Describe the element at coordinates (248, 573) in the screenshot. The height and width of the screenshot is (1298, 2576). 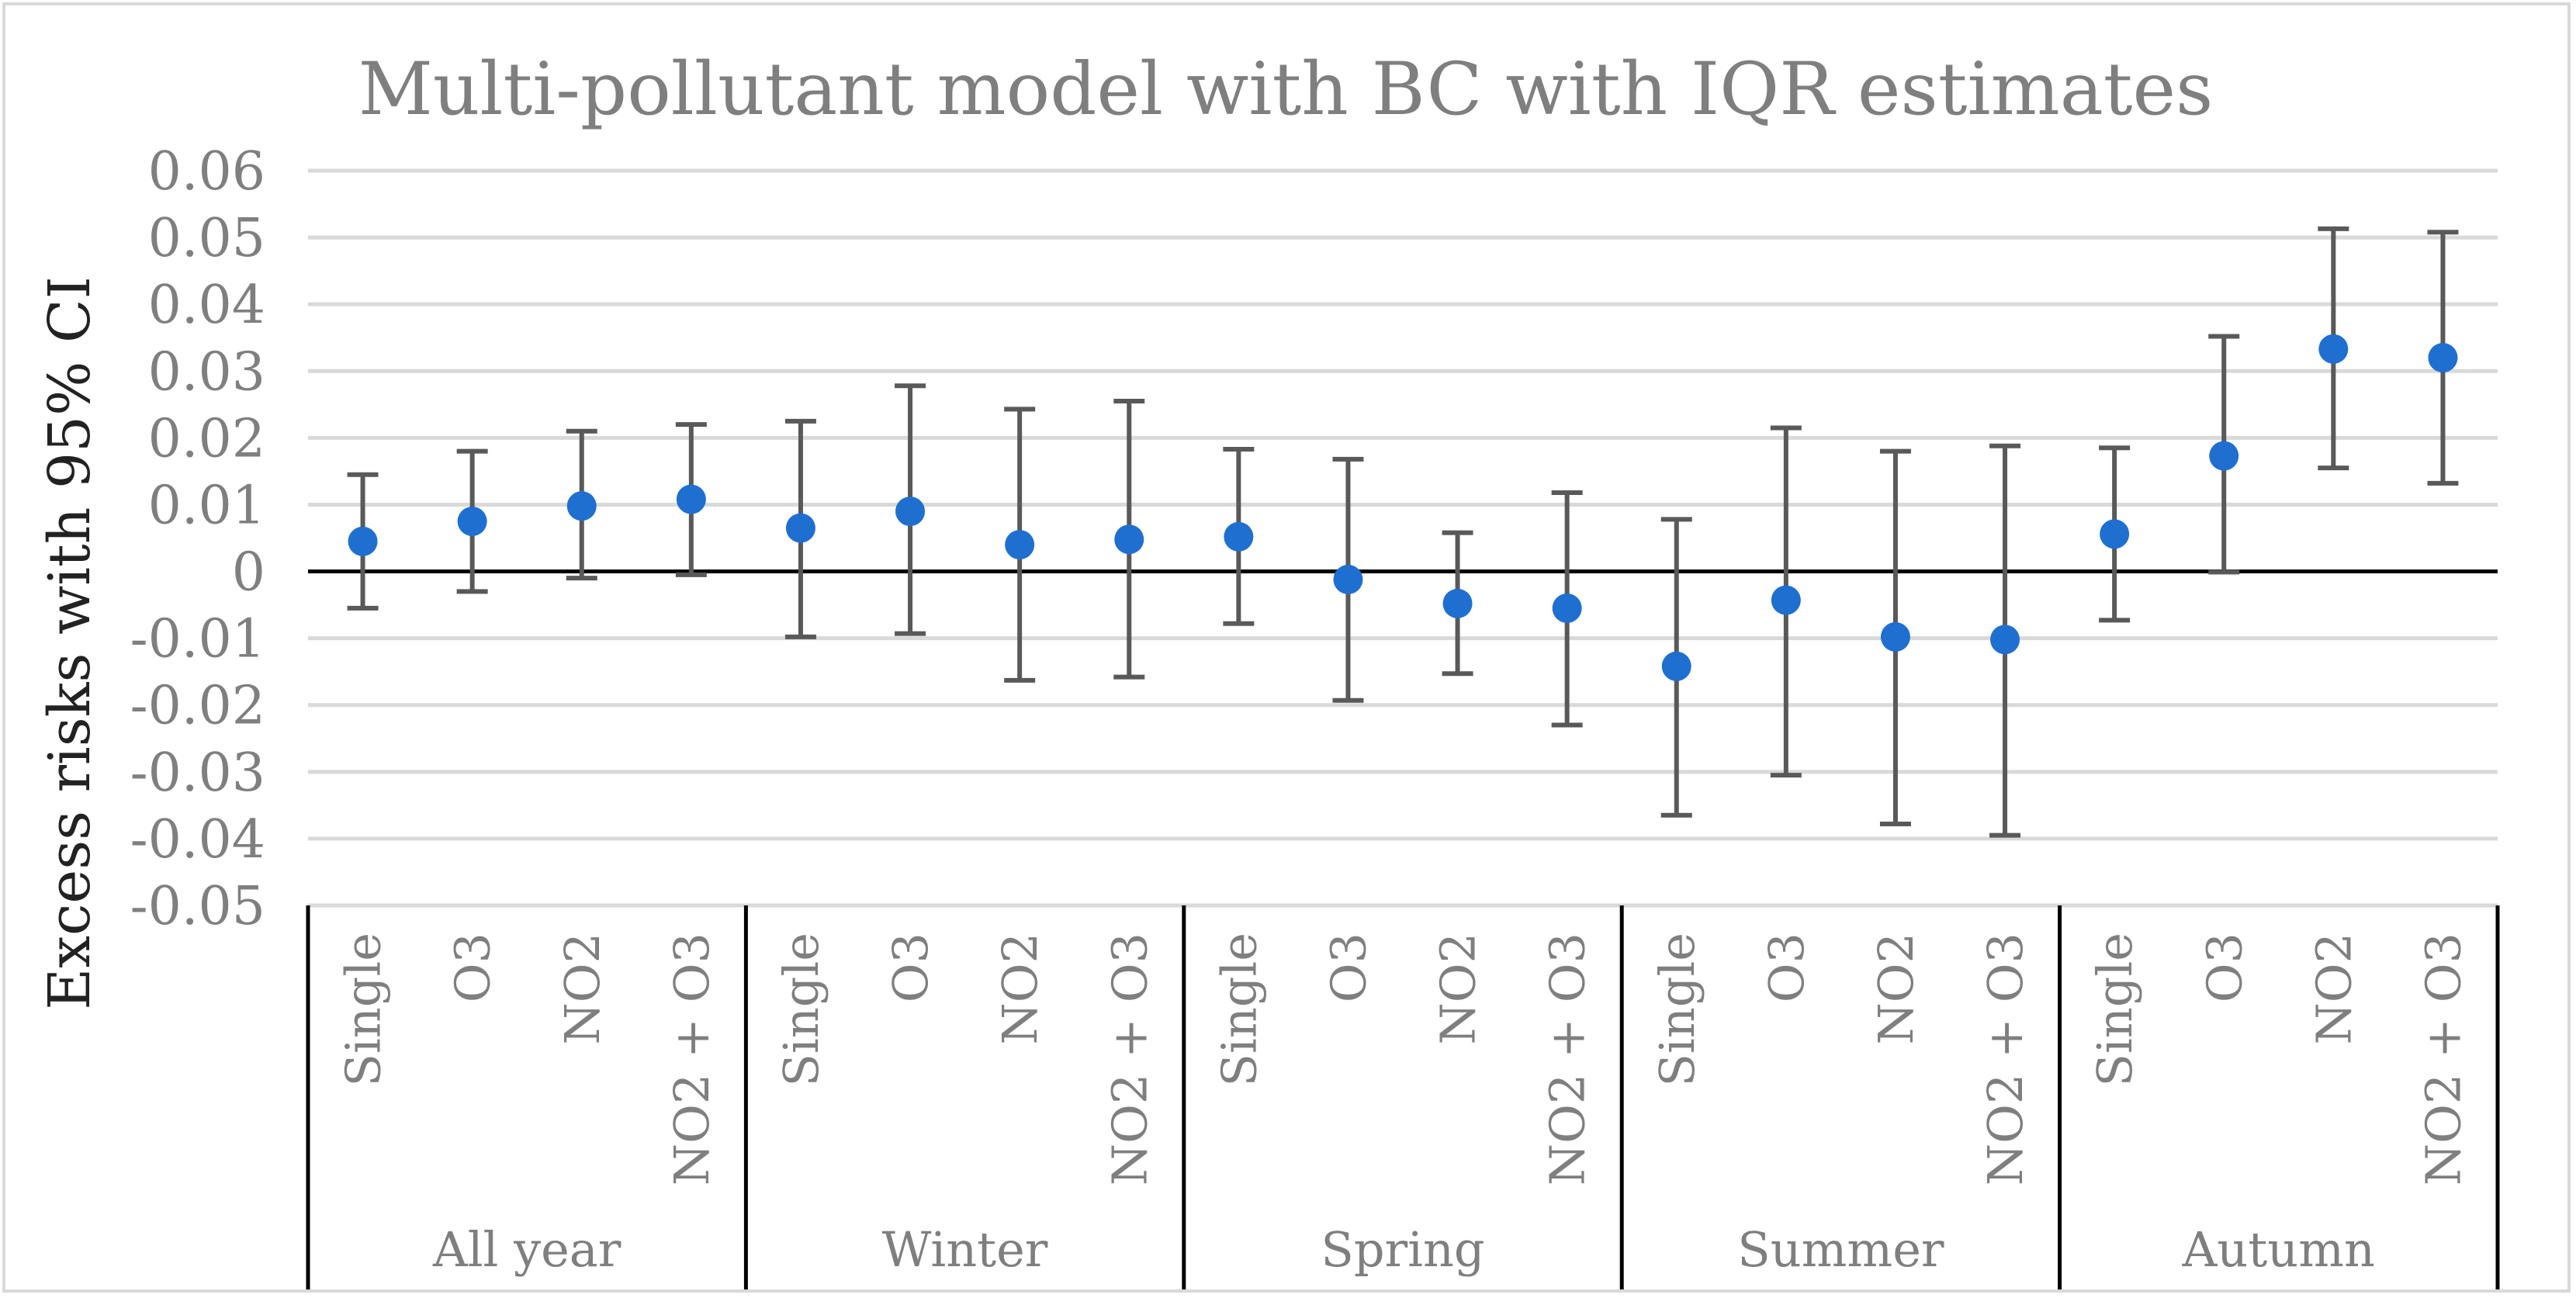
I see `y-tick-label: 0` at that location.